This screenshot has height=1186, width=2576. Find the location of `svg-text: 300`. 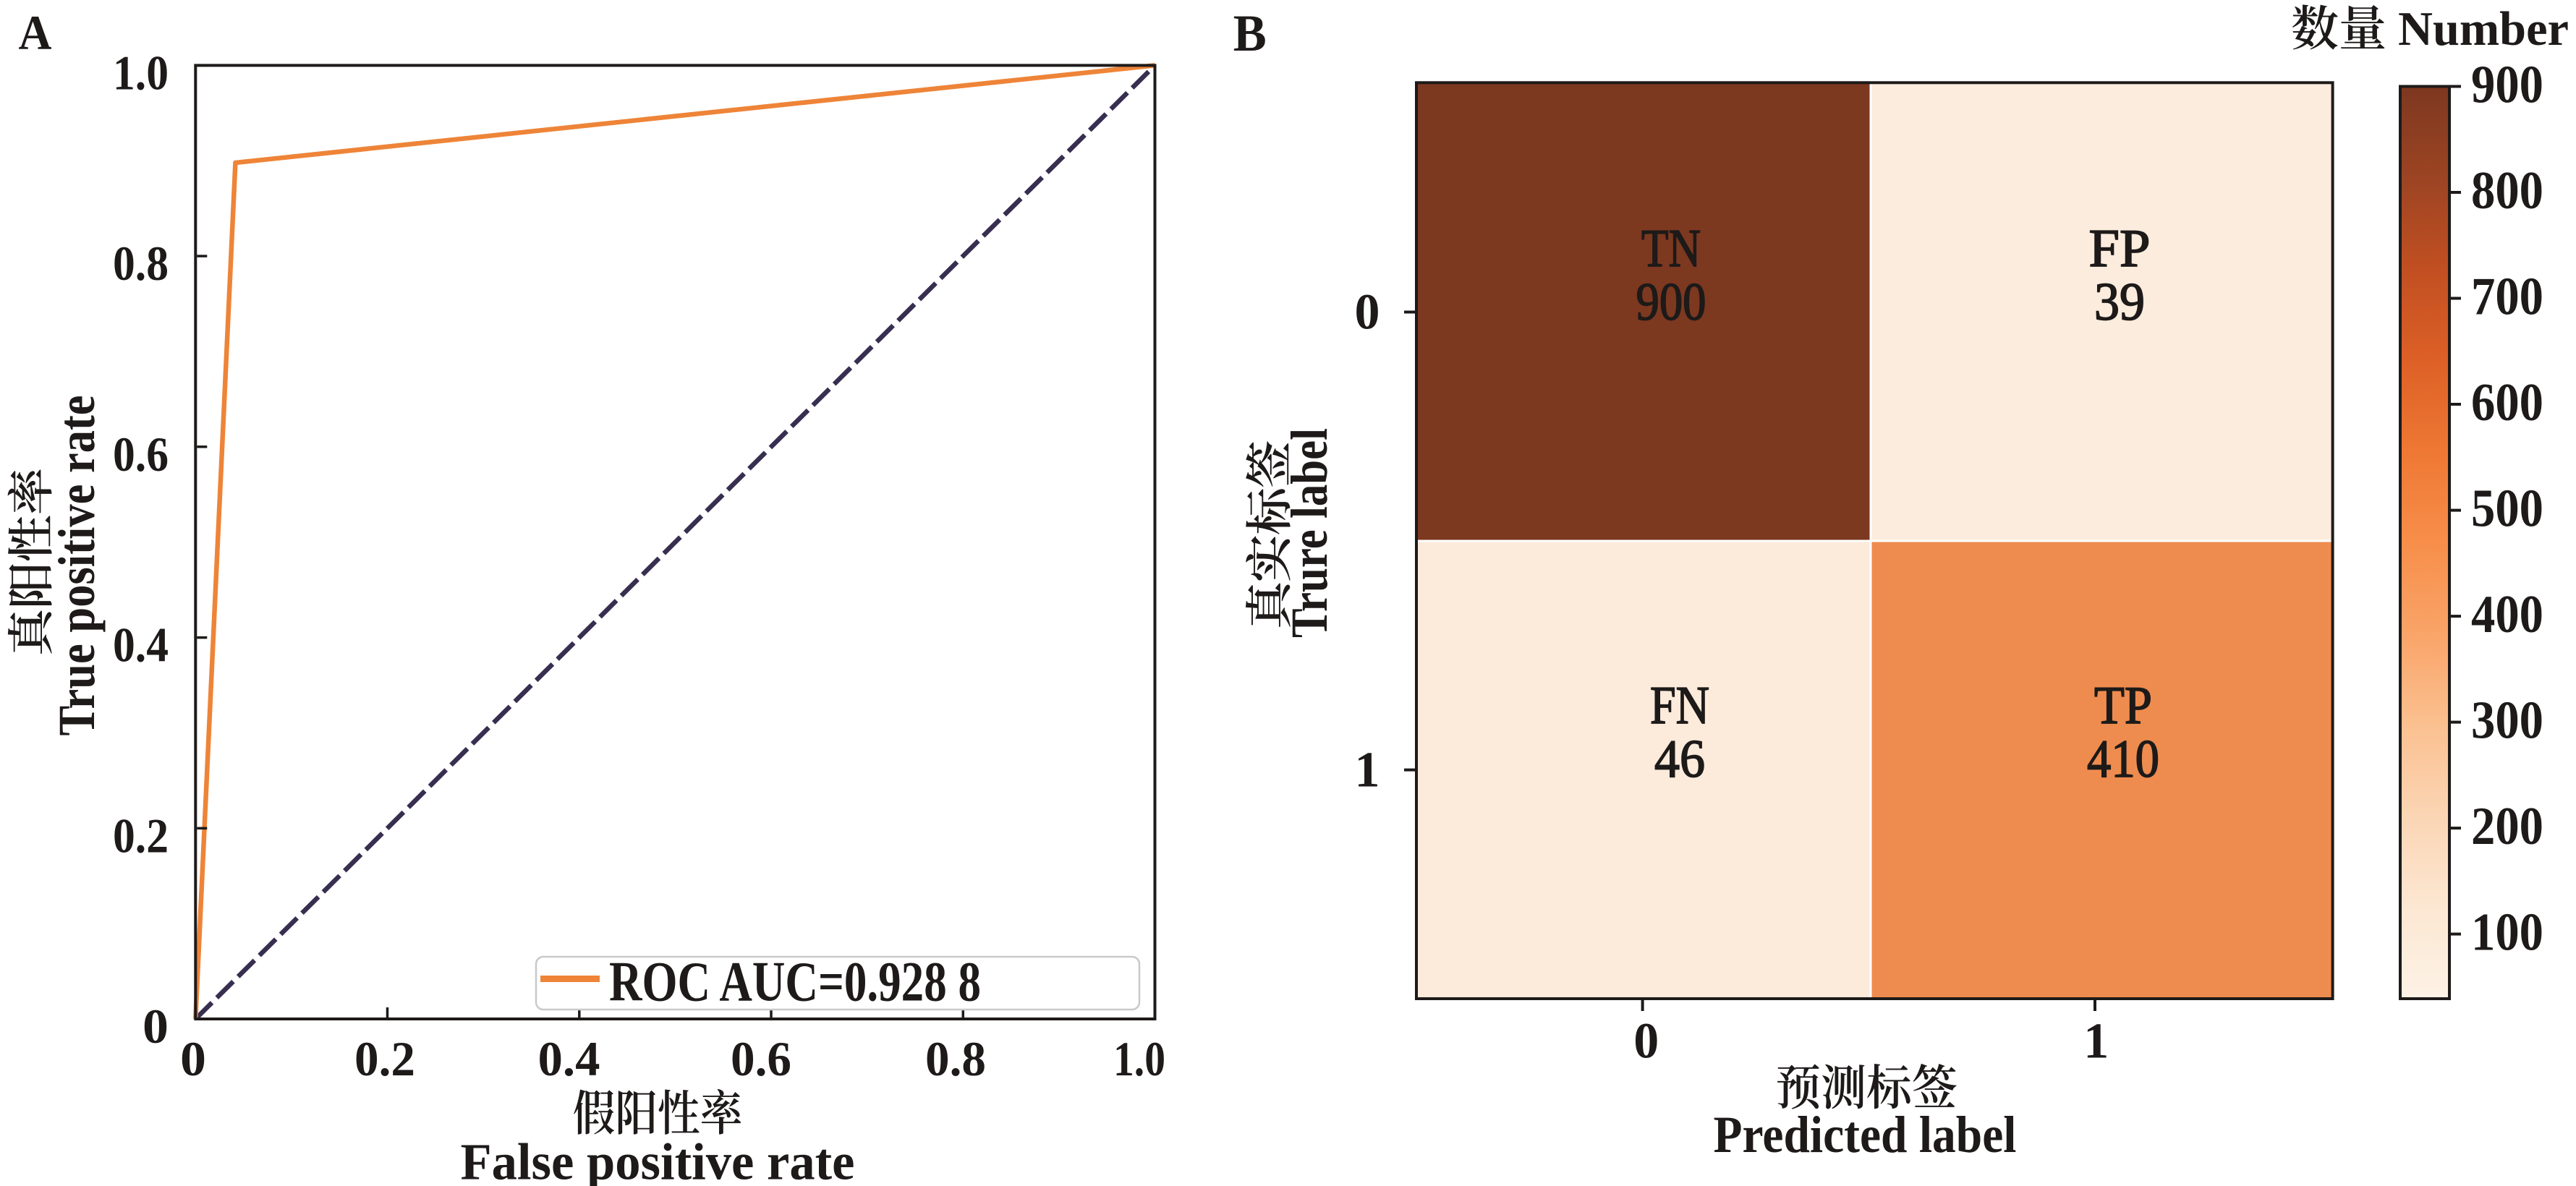

svg-text: 300 is located at coordinates (2507, 721).